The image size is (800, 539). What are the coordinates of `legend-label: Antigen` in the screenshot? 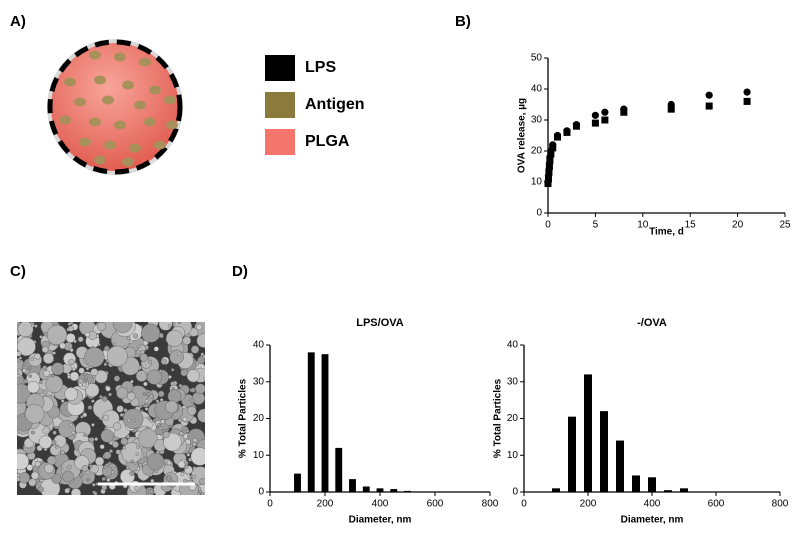 It's located at (335, 104).